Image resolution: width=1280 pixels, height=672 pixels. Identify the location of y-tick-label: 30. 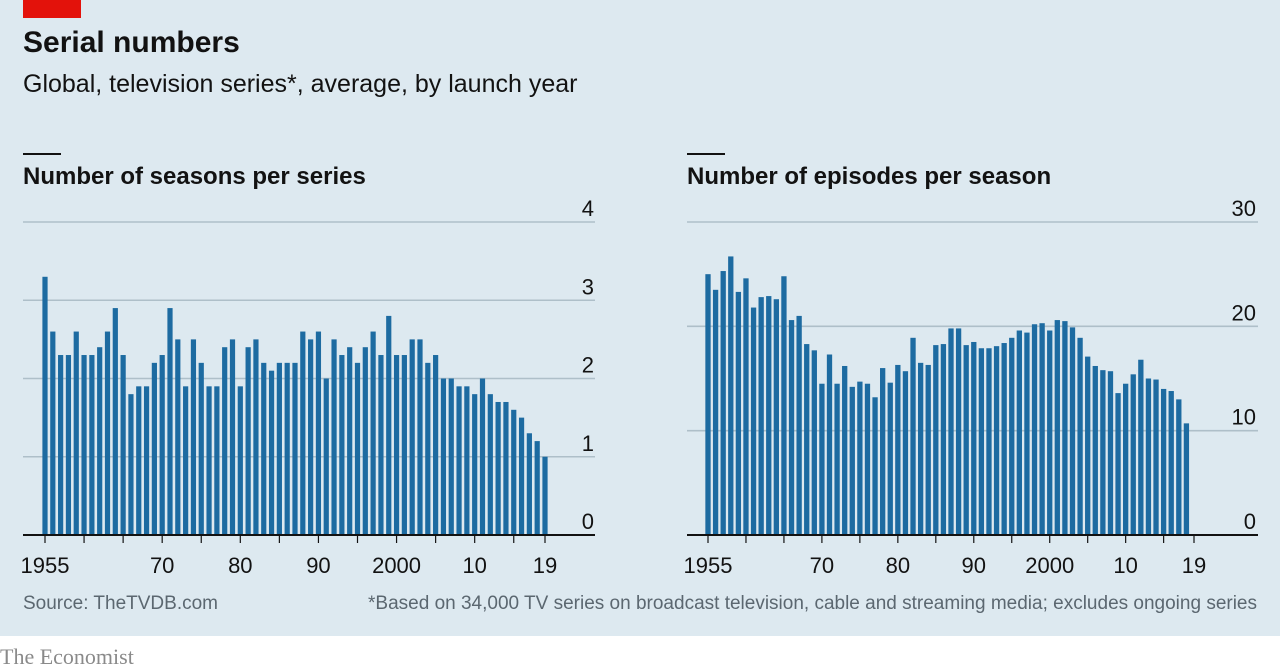
(1244, 208).